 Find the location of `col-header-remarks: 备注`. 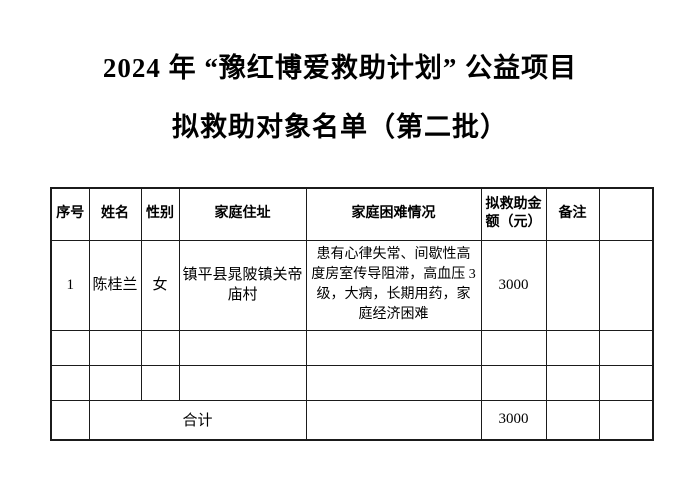

col-header-remarks: 备注 is located at coordinates (572, 214).